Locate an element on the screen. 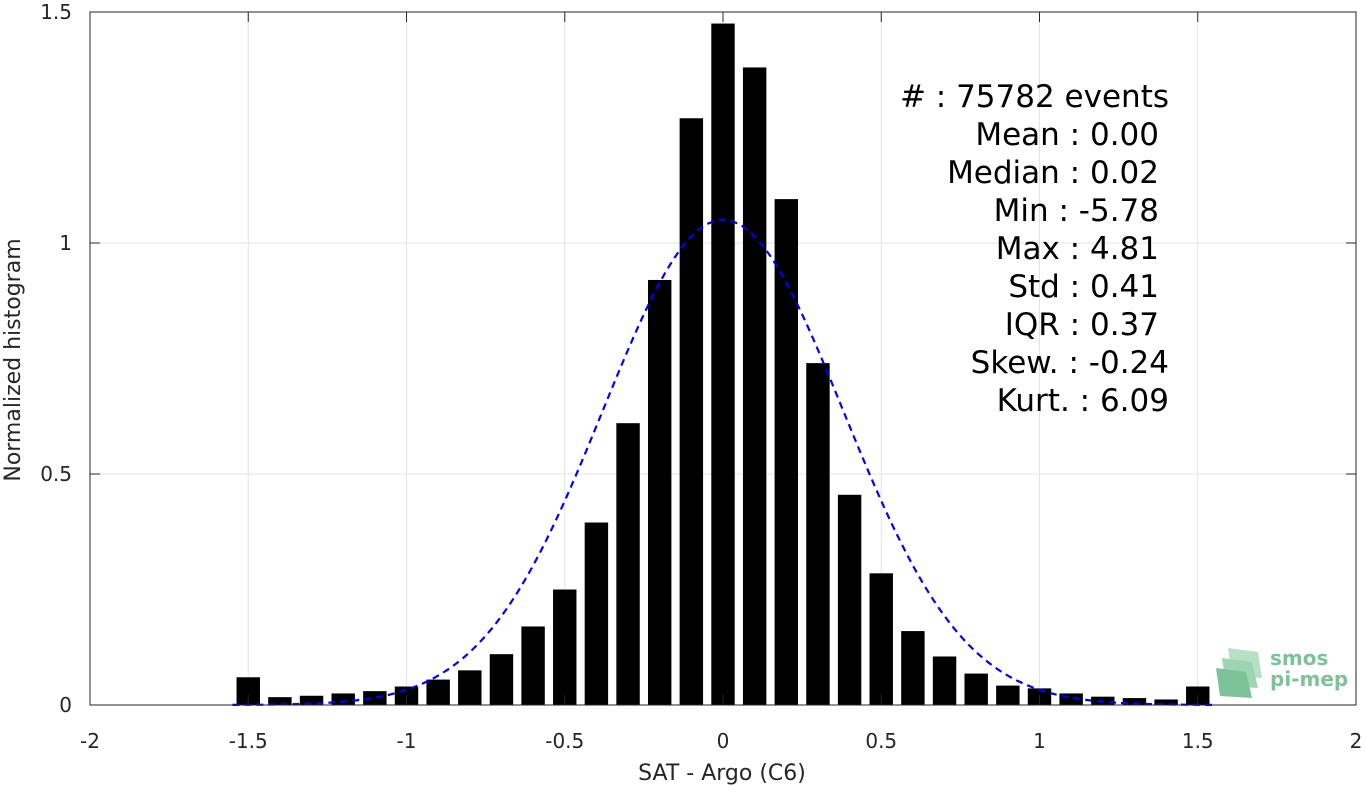 The width and height of the screenshot is (1366, 786). stats-line: Mean : 0.00 is located at coordinates (1067, 135).